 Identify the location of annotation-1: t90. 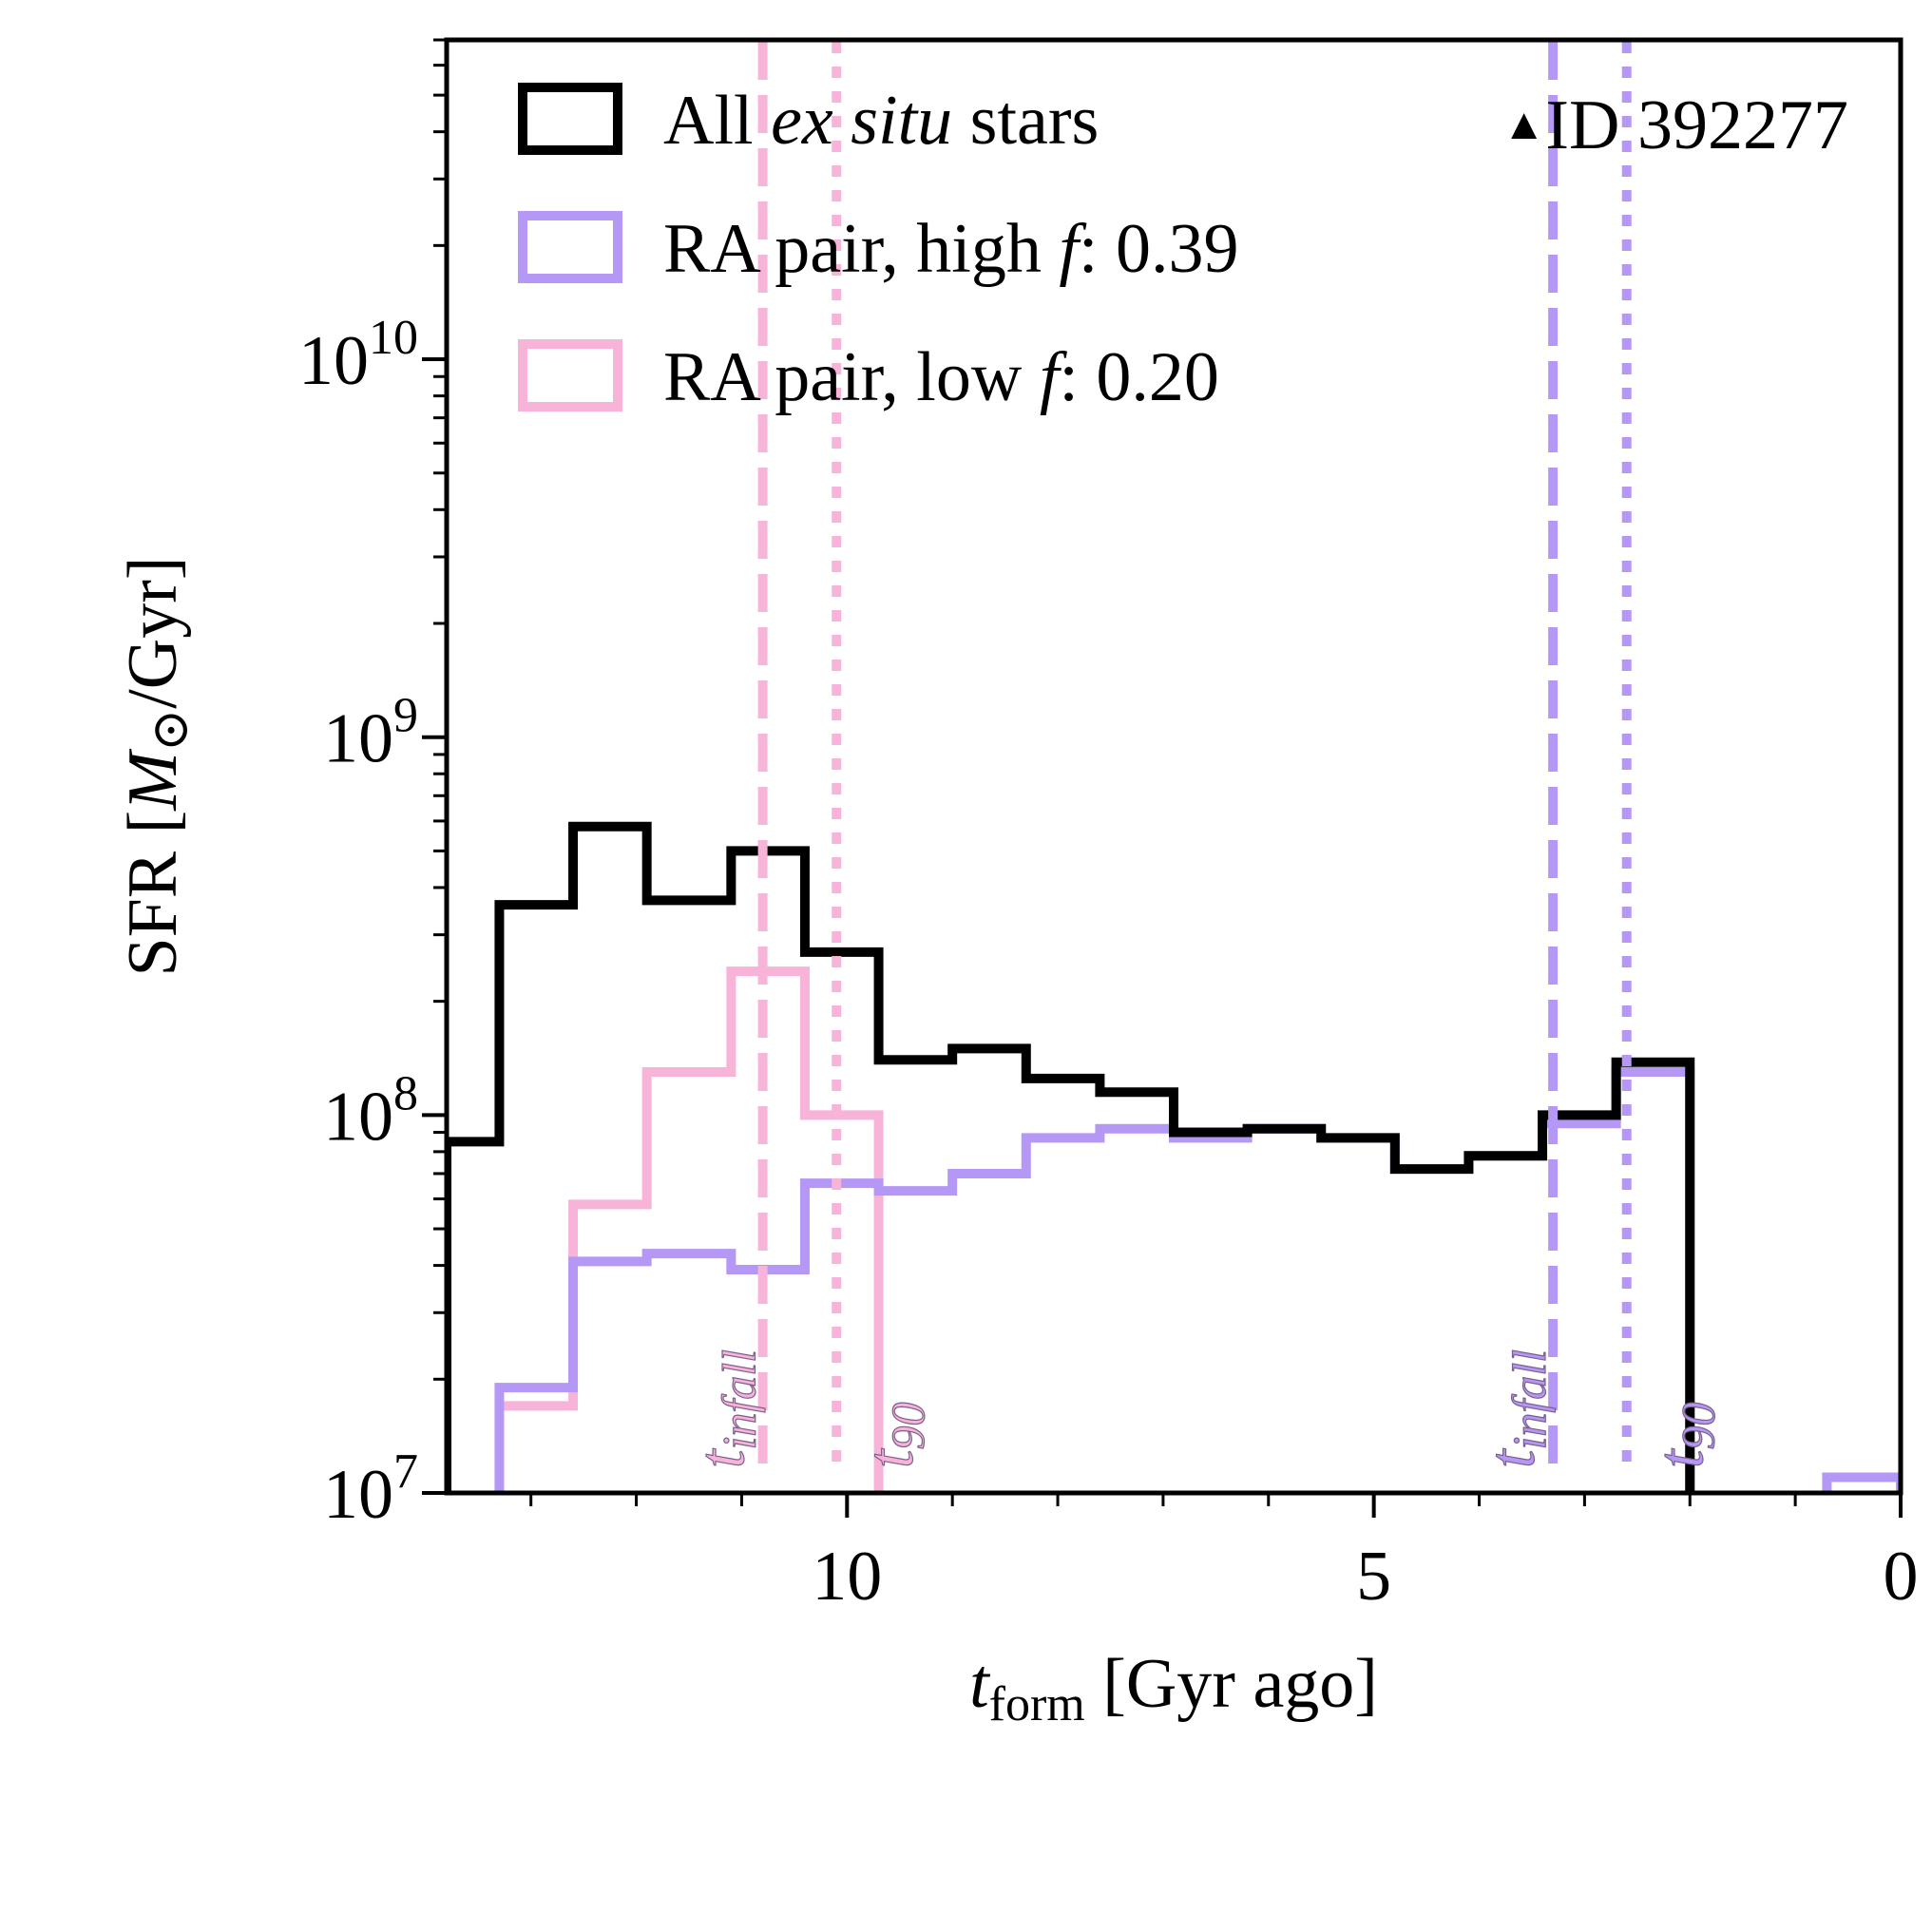
(894, 1435).